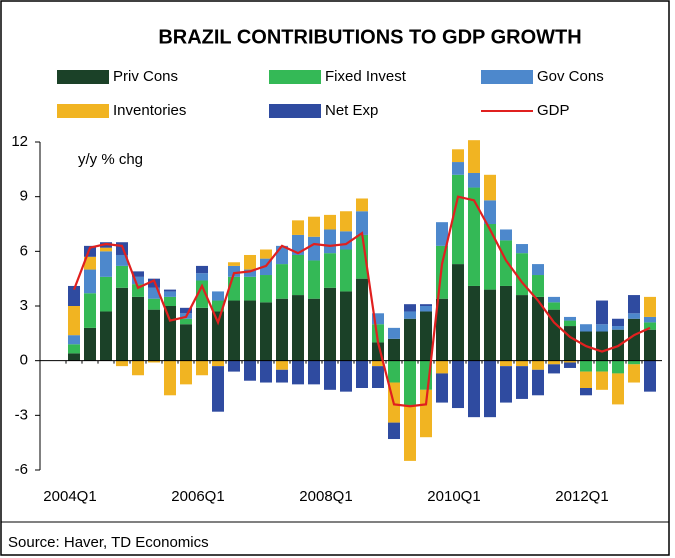 The width and height of the screenshot is (675, 558). Describe the element at coordinates (21, 469) in the screenshot. I see `y-tick-label: -6` at that location.